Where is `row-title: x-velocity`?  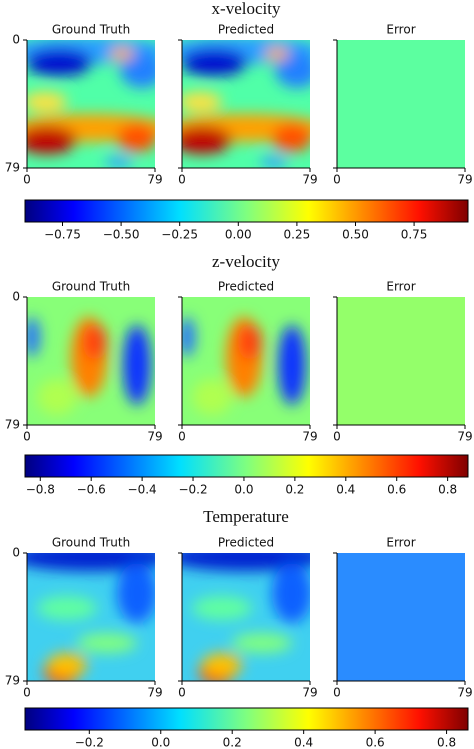
row-title: x-velocity is located at coordinates (246, 9).